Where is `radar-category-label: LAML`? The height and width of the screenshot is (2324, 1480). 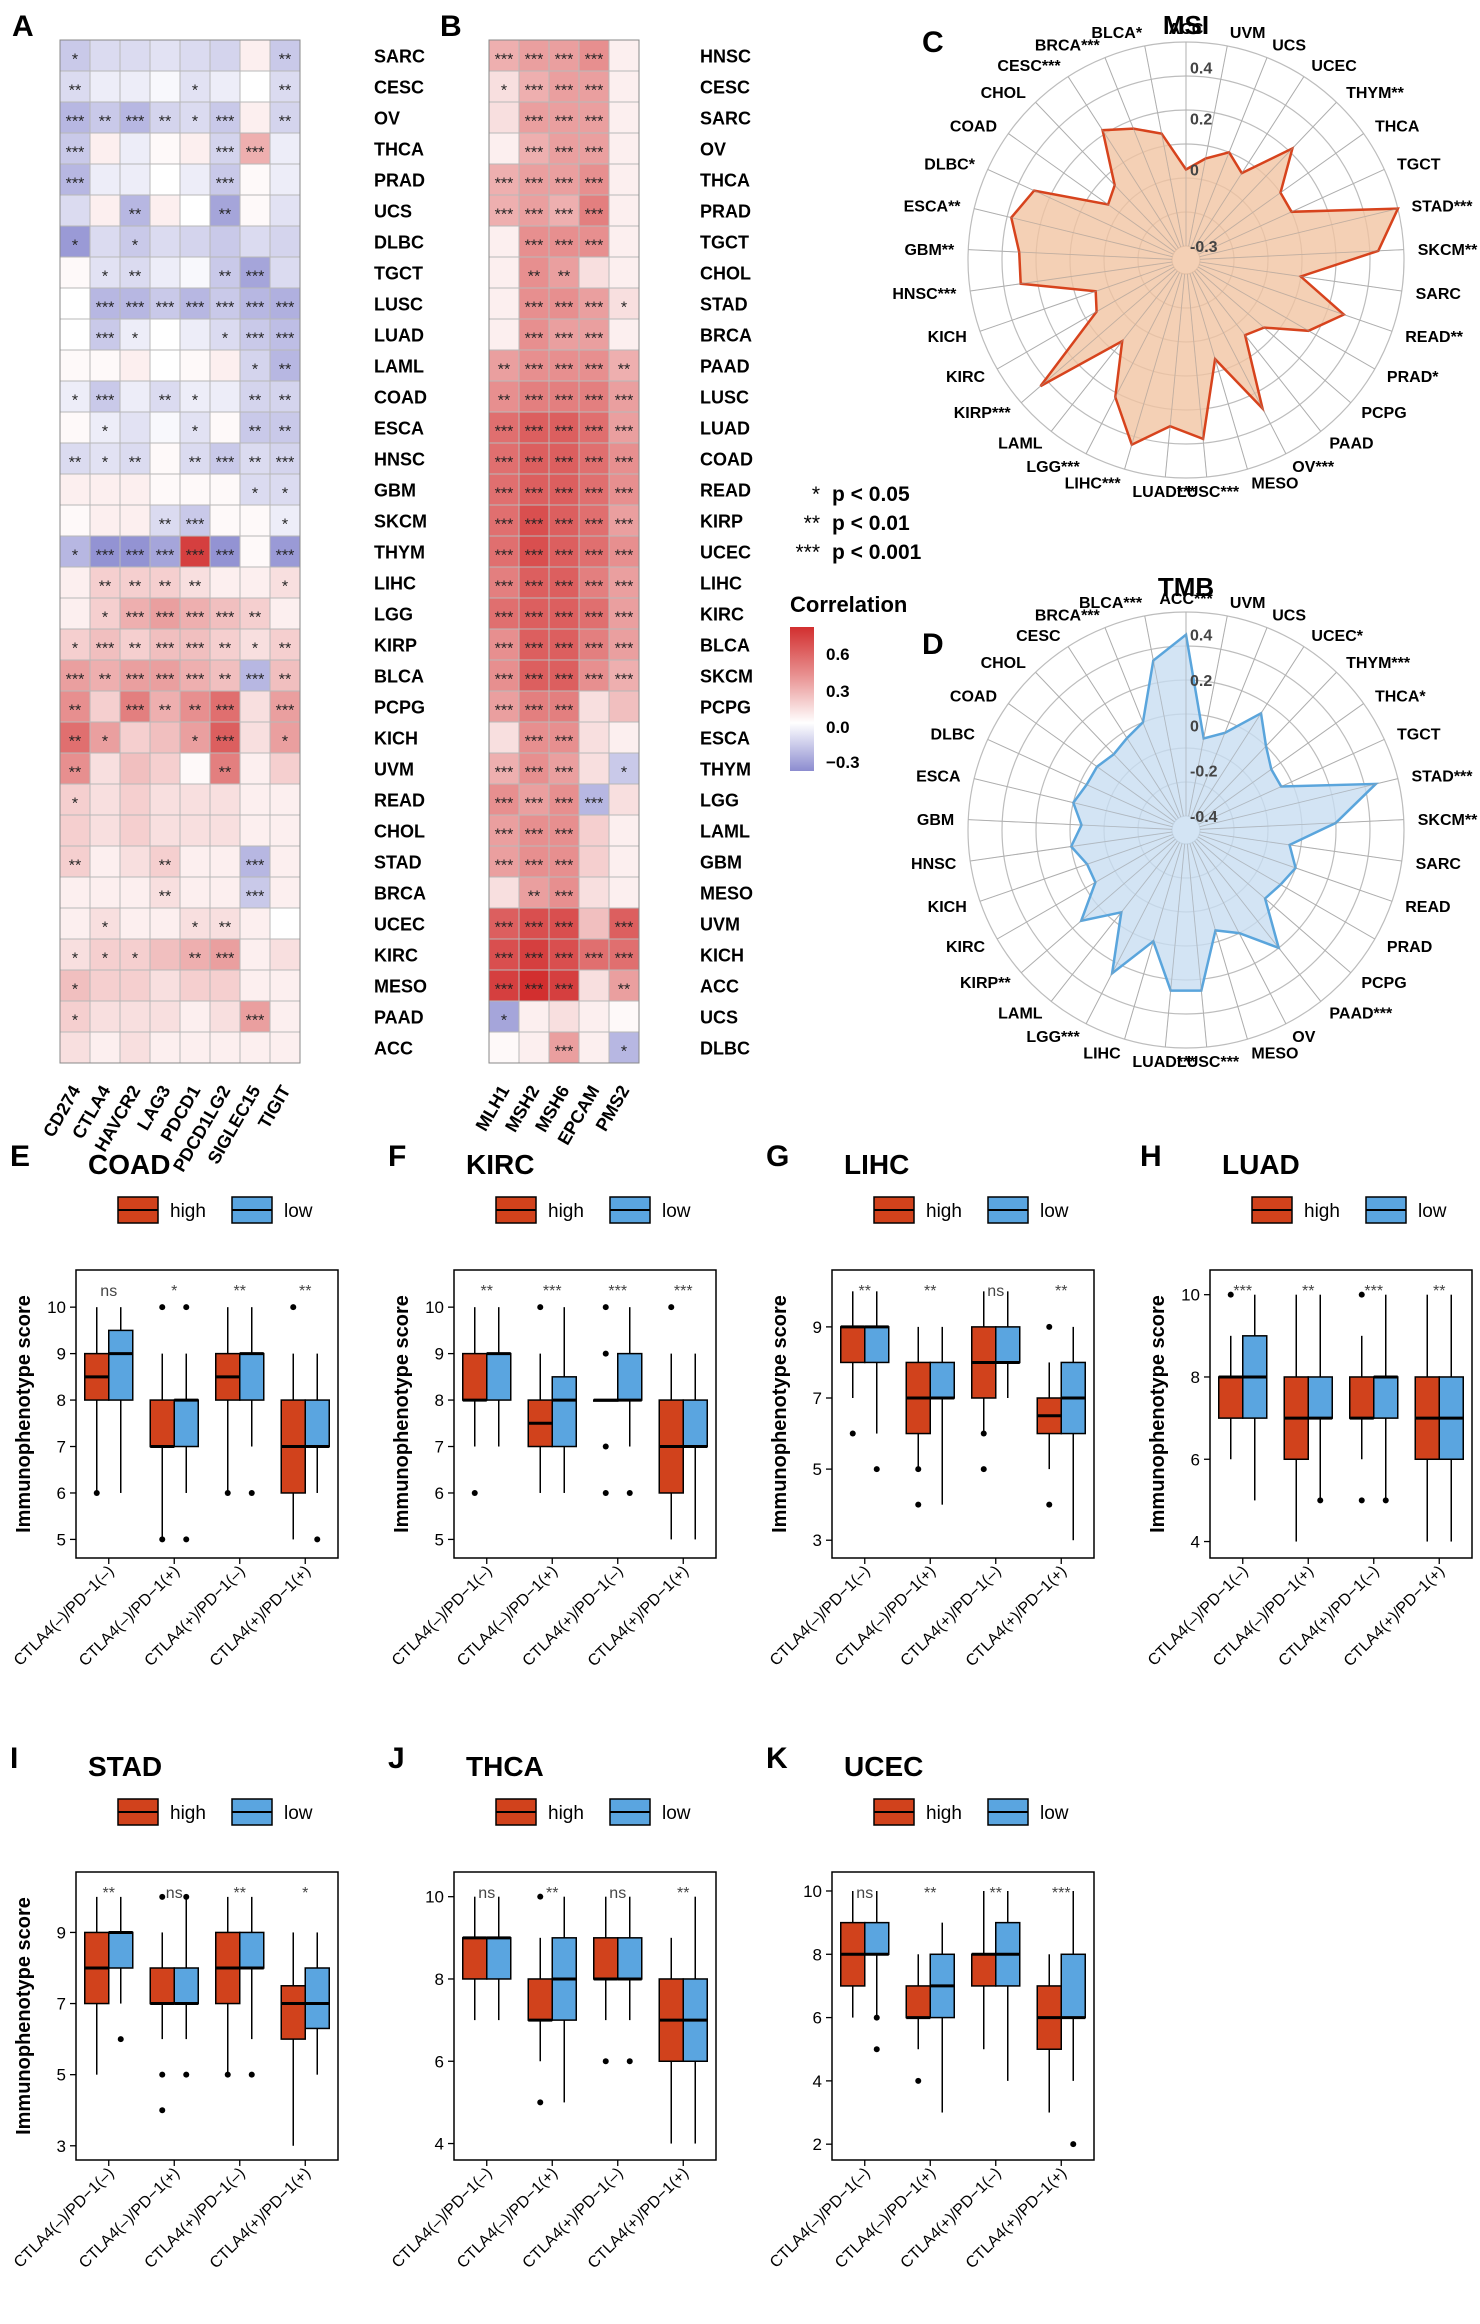 radar-category-label: LAML is located at coordinates (1020, 443).